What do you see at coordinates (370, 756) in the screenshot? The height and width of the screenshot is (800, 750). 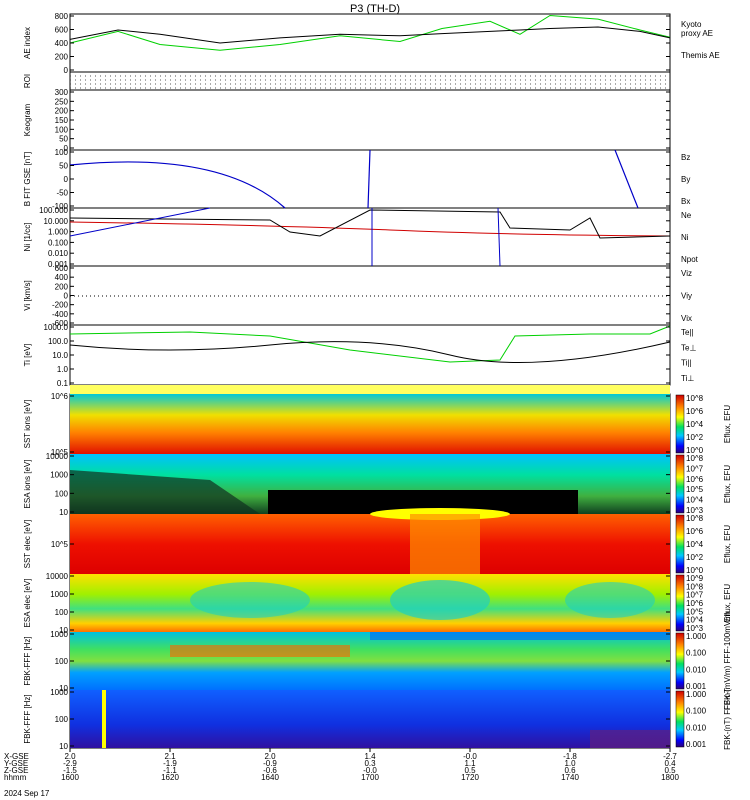 I see `axis-value: 1.4` at bounding box center [370, 756].